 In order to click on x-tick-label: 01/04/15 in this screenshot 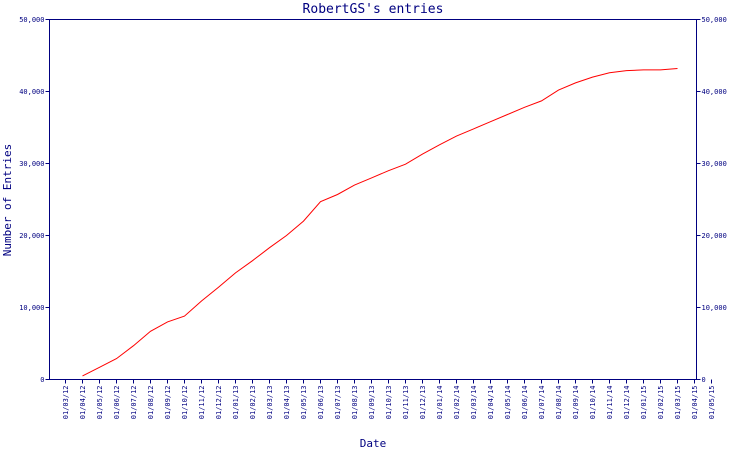, I will do `click(695, 403)`.